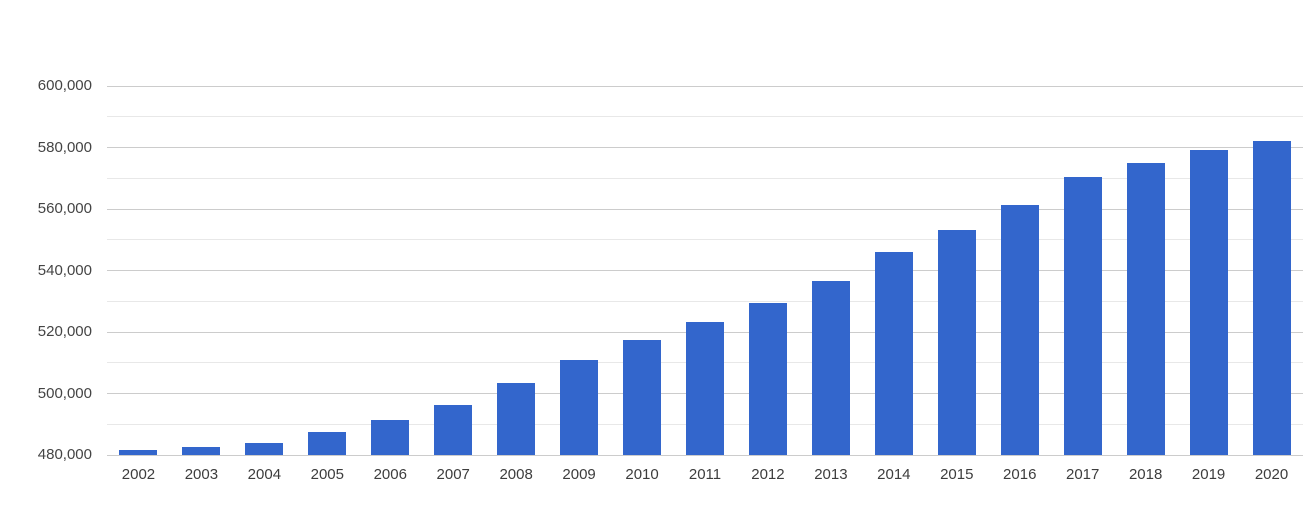 This screenshot has width=1305, height=510. I want to click on bar-2020, so click(1271, 297).